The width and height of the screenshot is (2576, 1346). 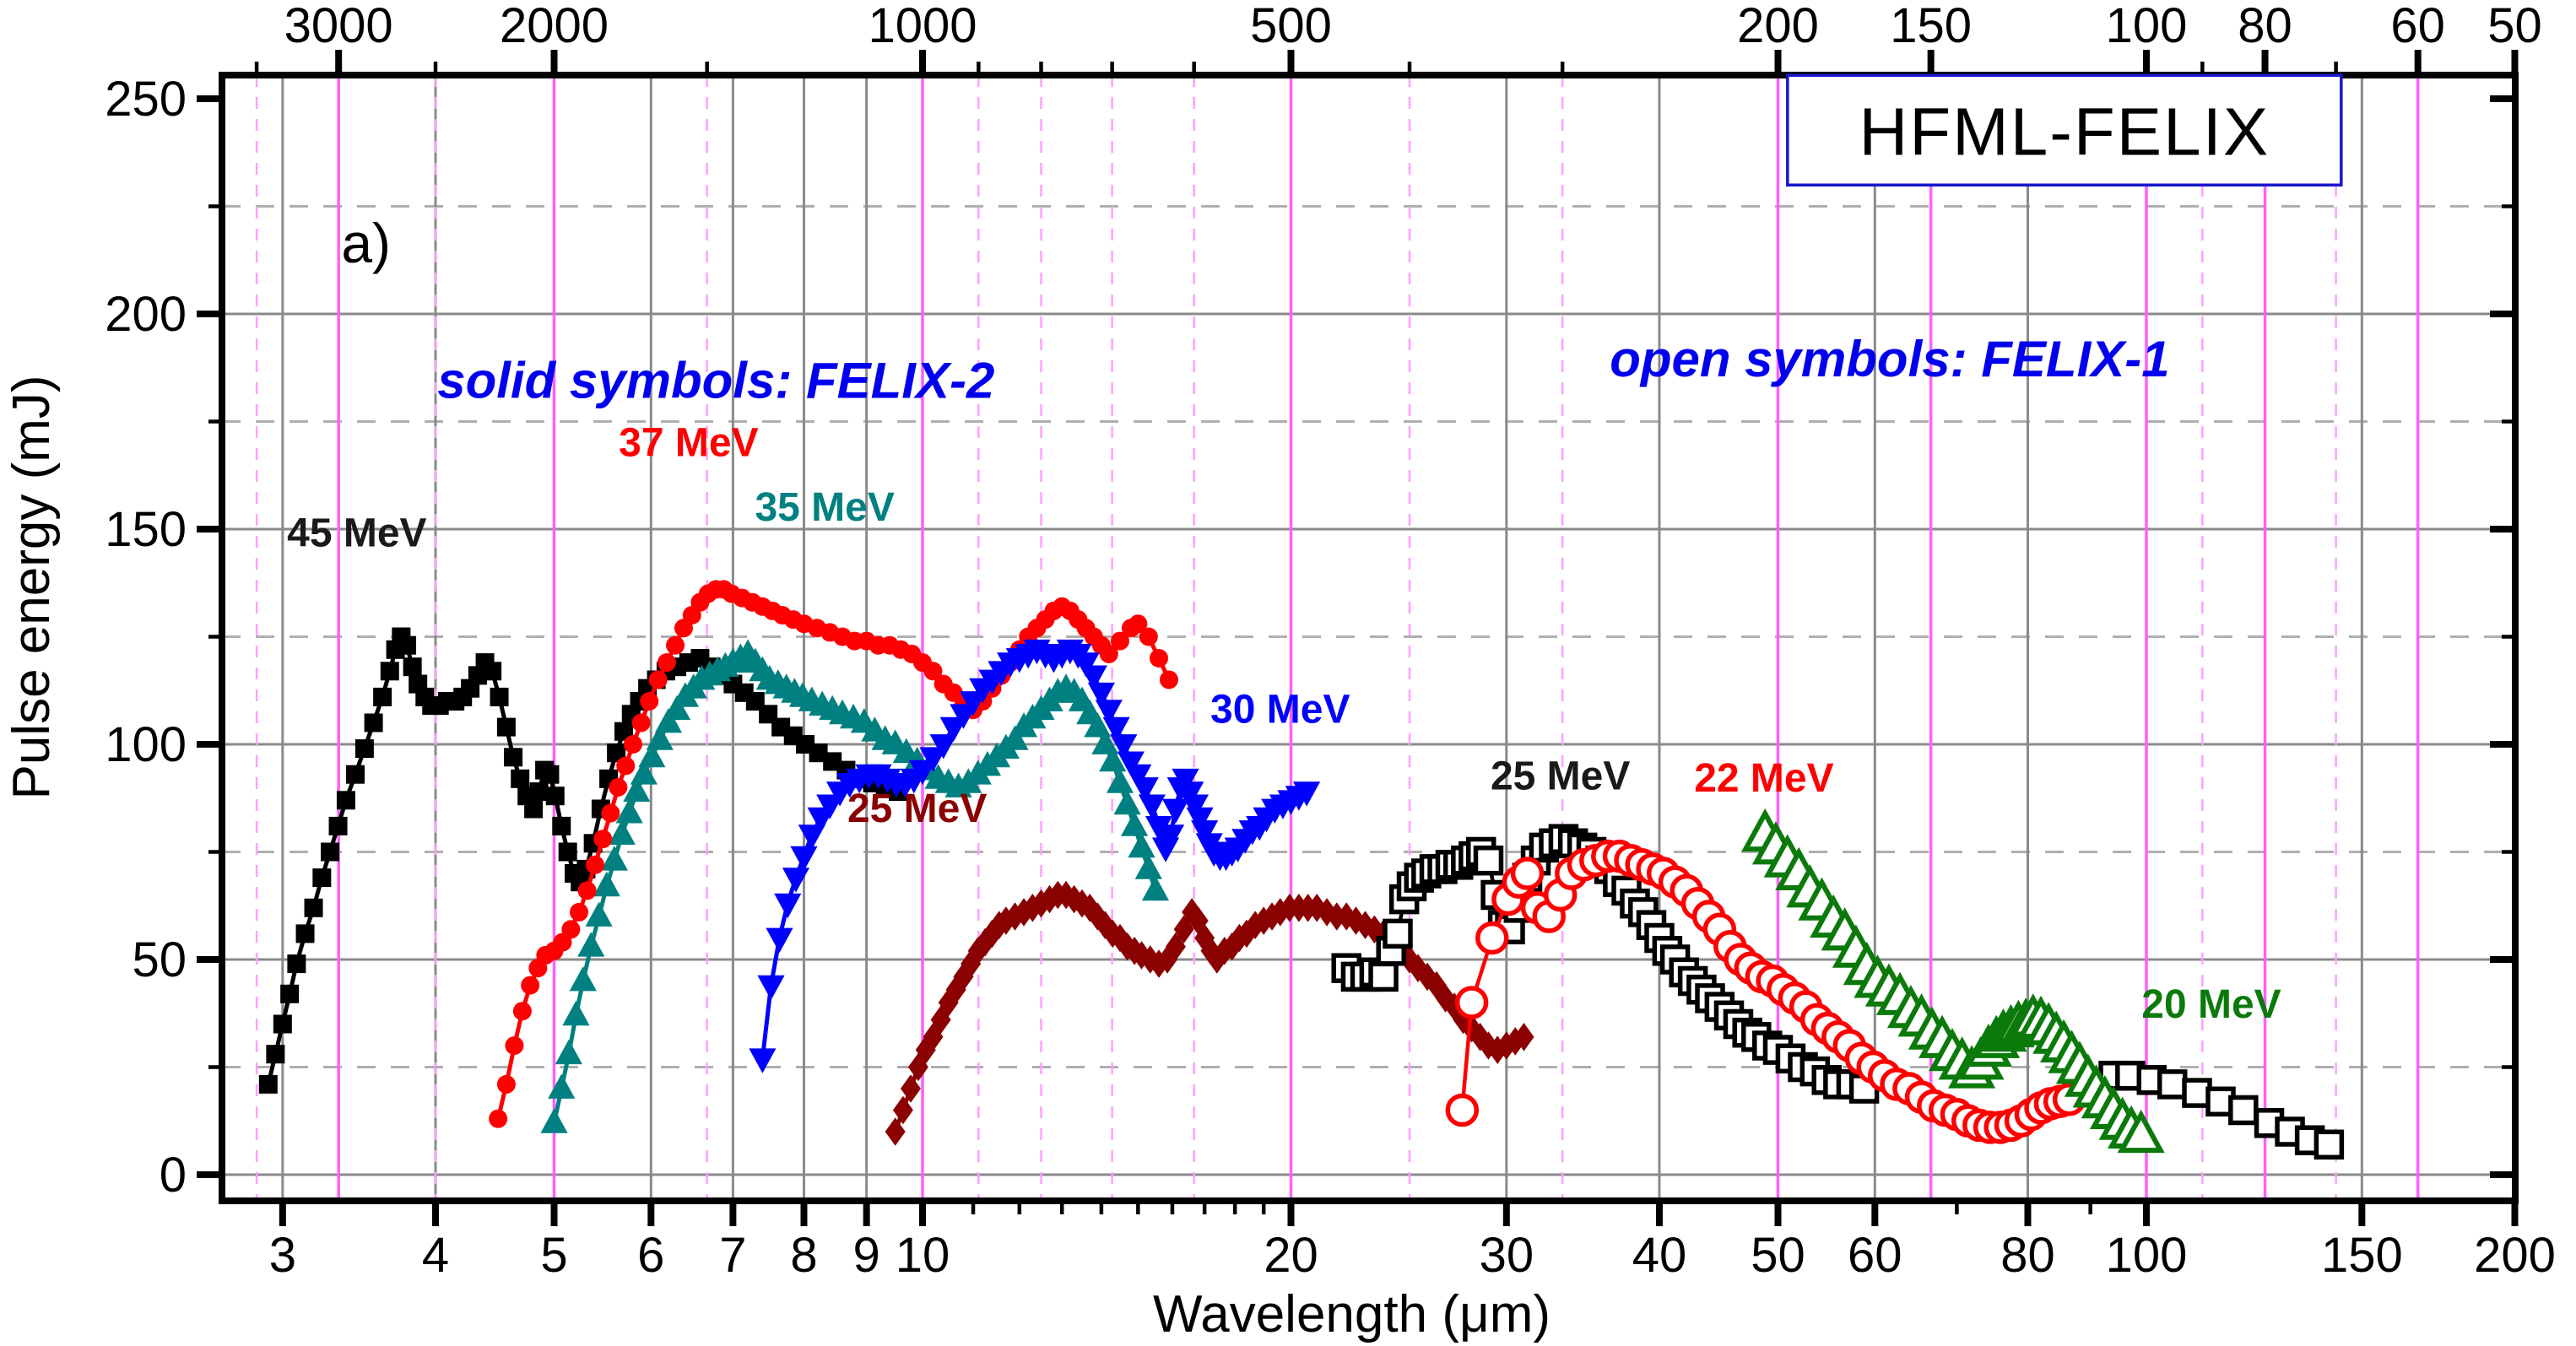 I want to click on x-axis-title: Wavelength (μm), so click(x=1351, y=1314).